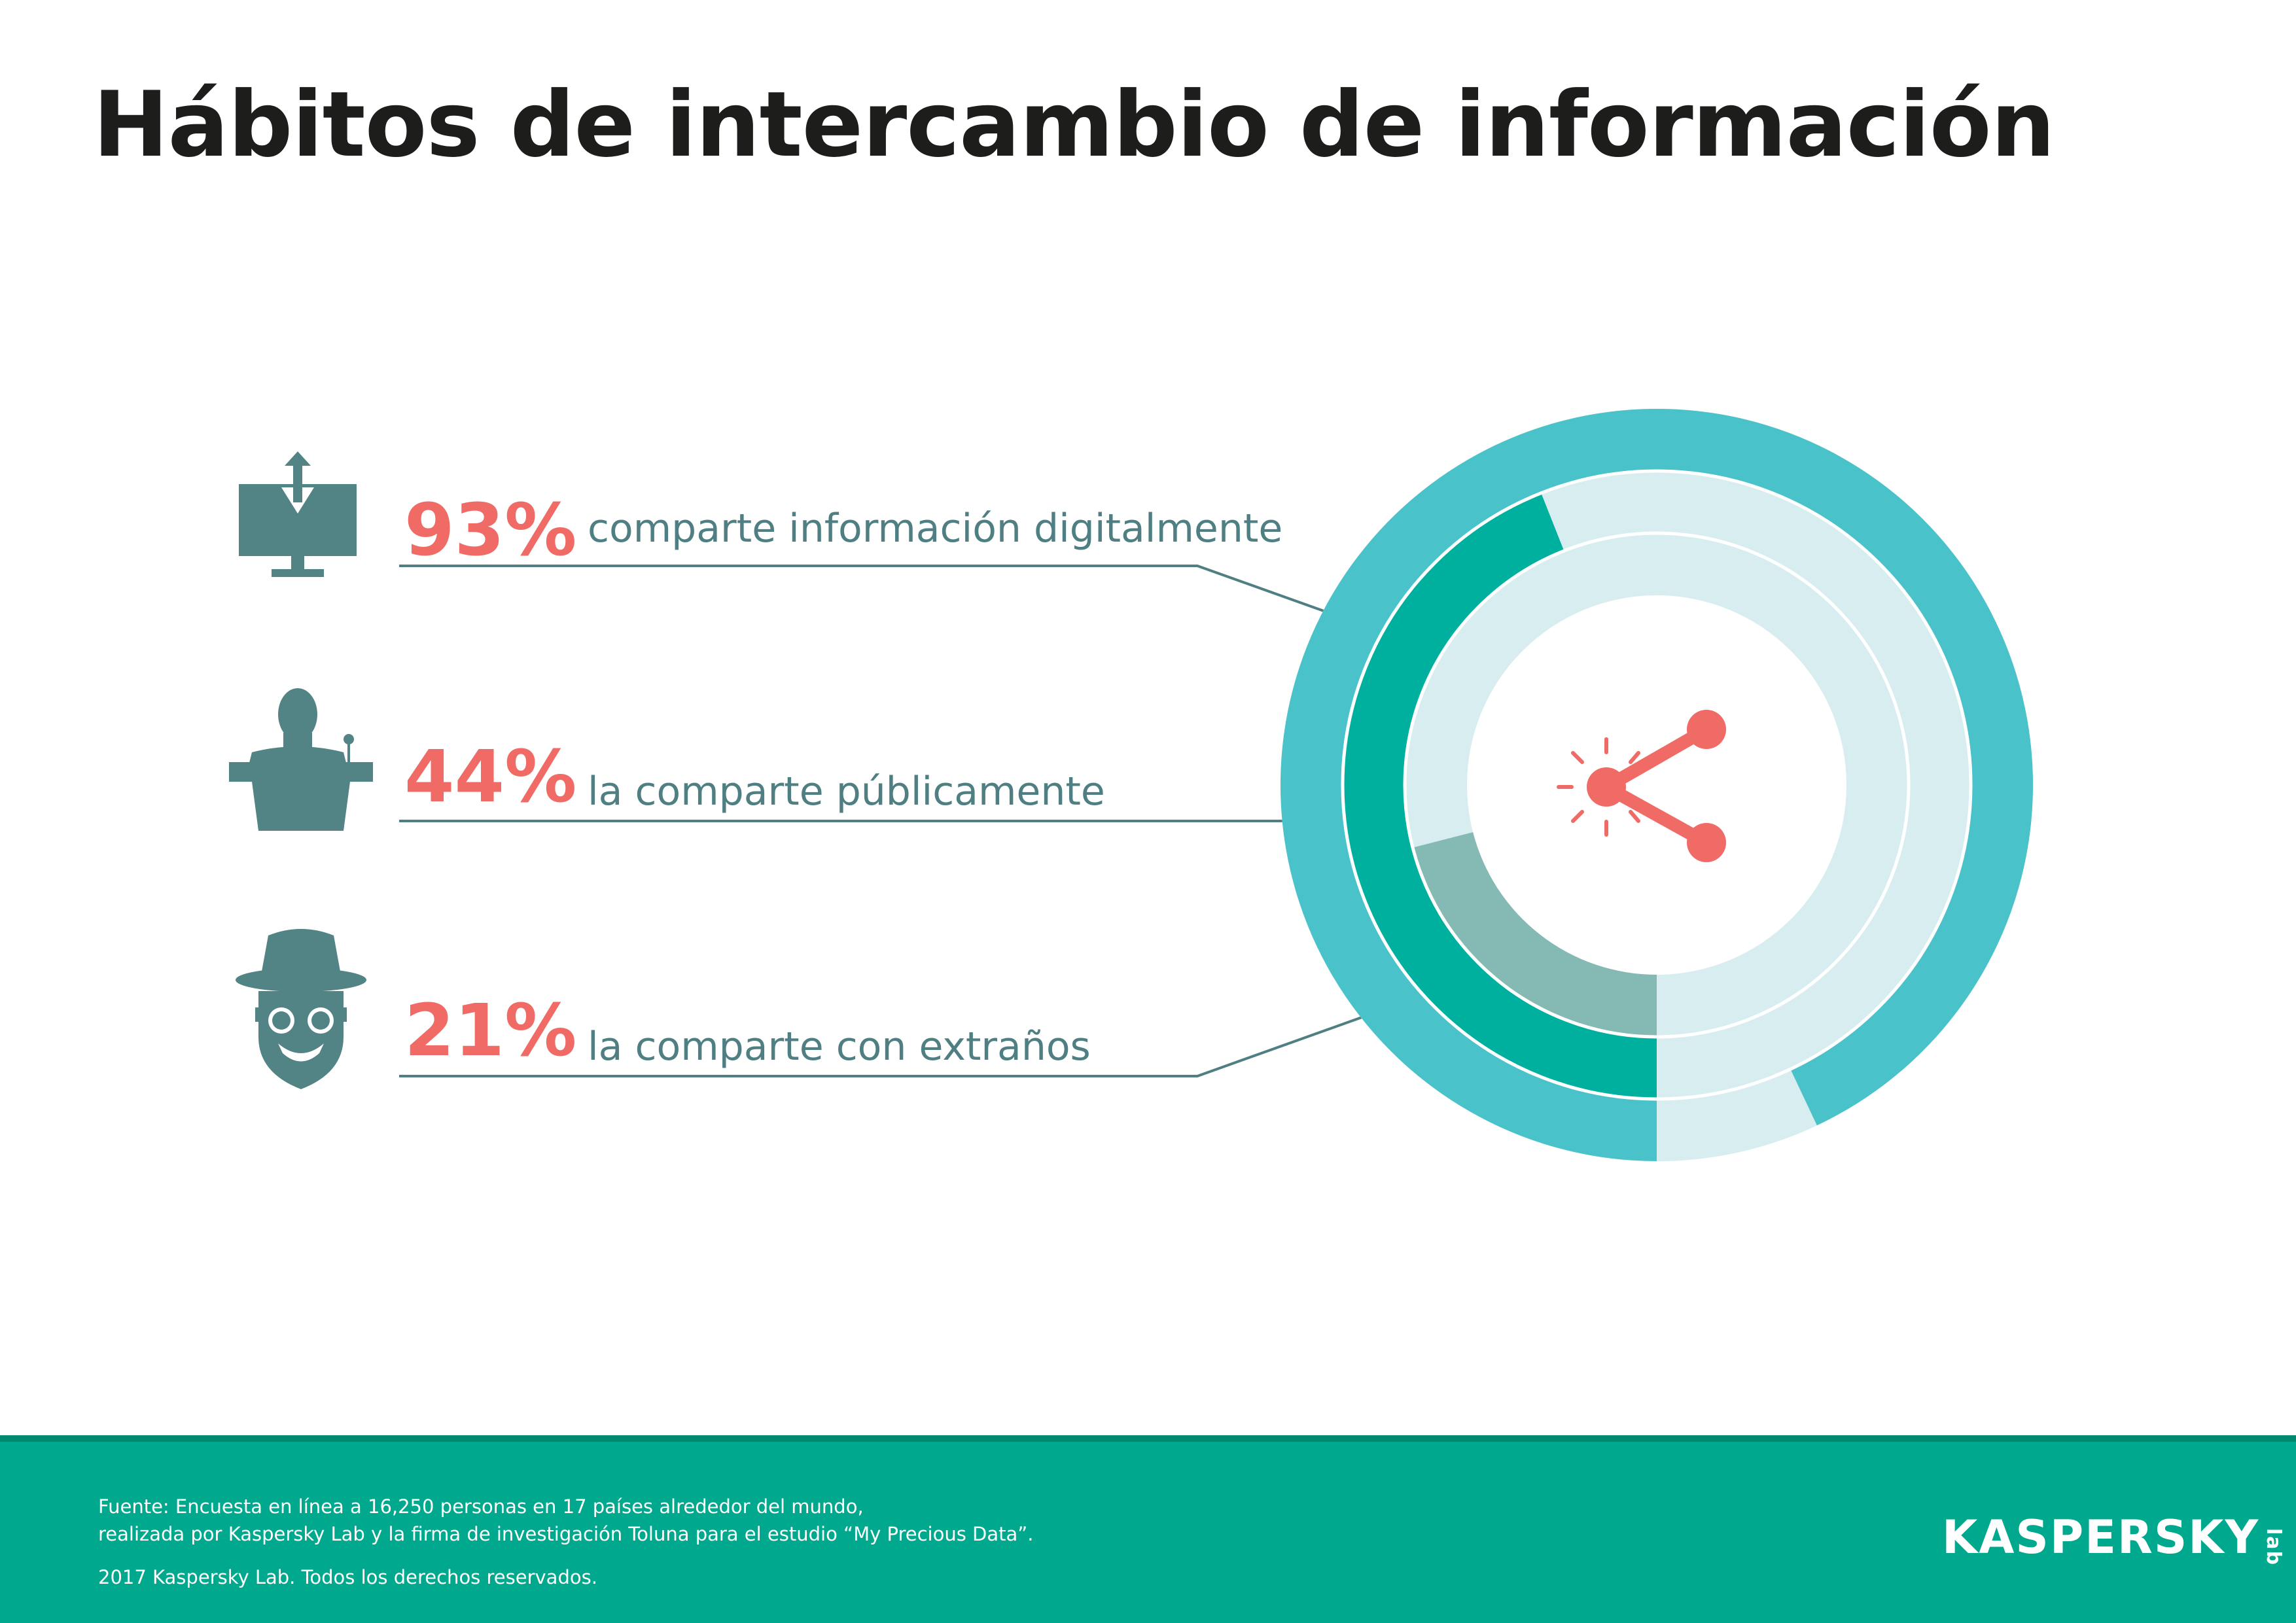 The image size is (2296, 1623). I want to click on monitor-upload-icon, so click(298, 514).